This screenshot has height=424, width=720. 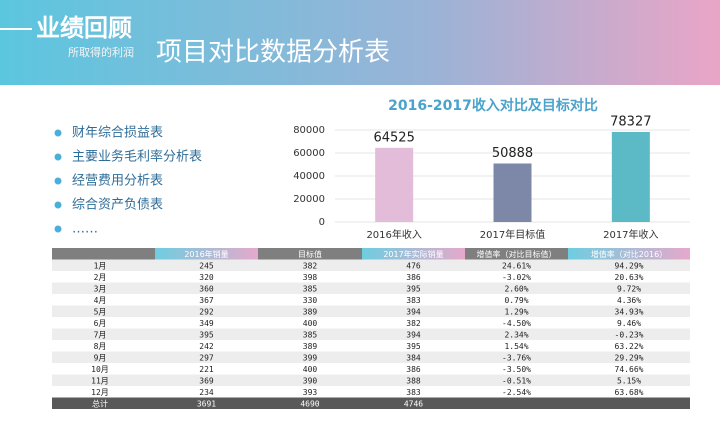 What do you see at coordinates (413, 380) in the screenshot?
I see `table-cell: 388` at bounding box center [413, 380].